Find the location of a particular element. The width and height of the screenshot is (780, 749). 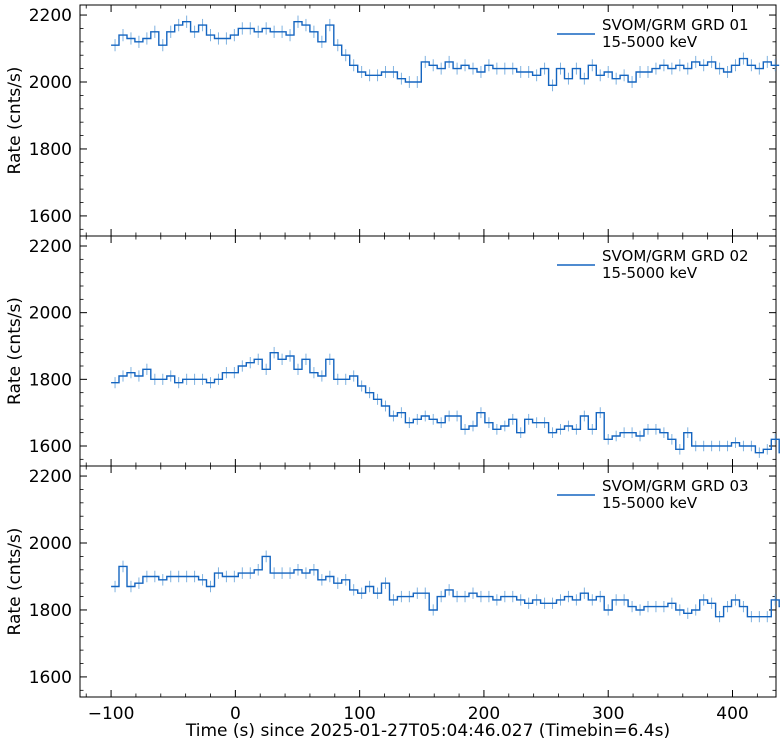

legend-label: SVOM/GRM GRD 03 is located at coordinates (675, 486).